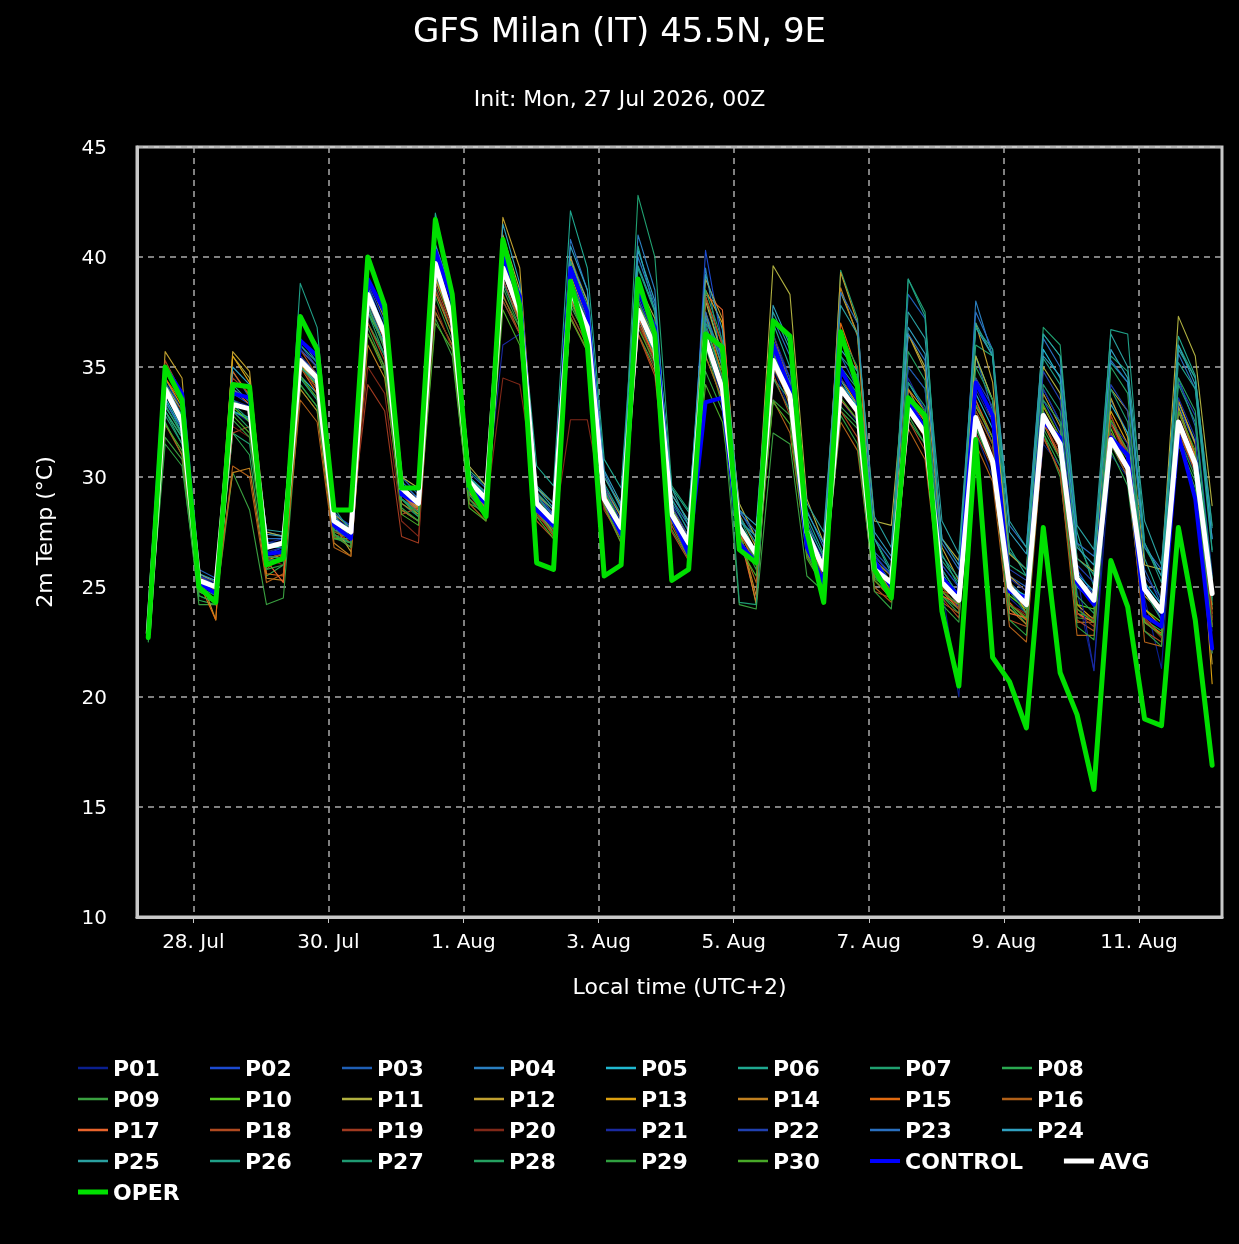 This screenshot has width=1239, height=1244. Describe the element at coordinates (94, 147) in the screenshot. I see `y-tick-label: 45` at that location.